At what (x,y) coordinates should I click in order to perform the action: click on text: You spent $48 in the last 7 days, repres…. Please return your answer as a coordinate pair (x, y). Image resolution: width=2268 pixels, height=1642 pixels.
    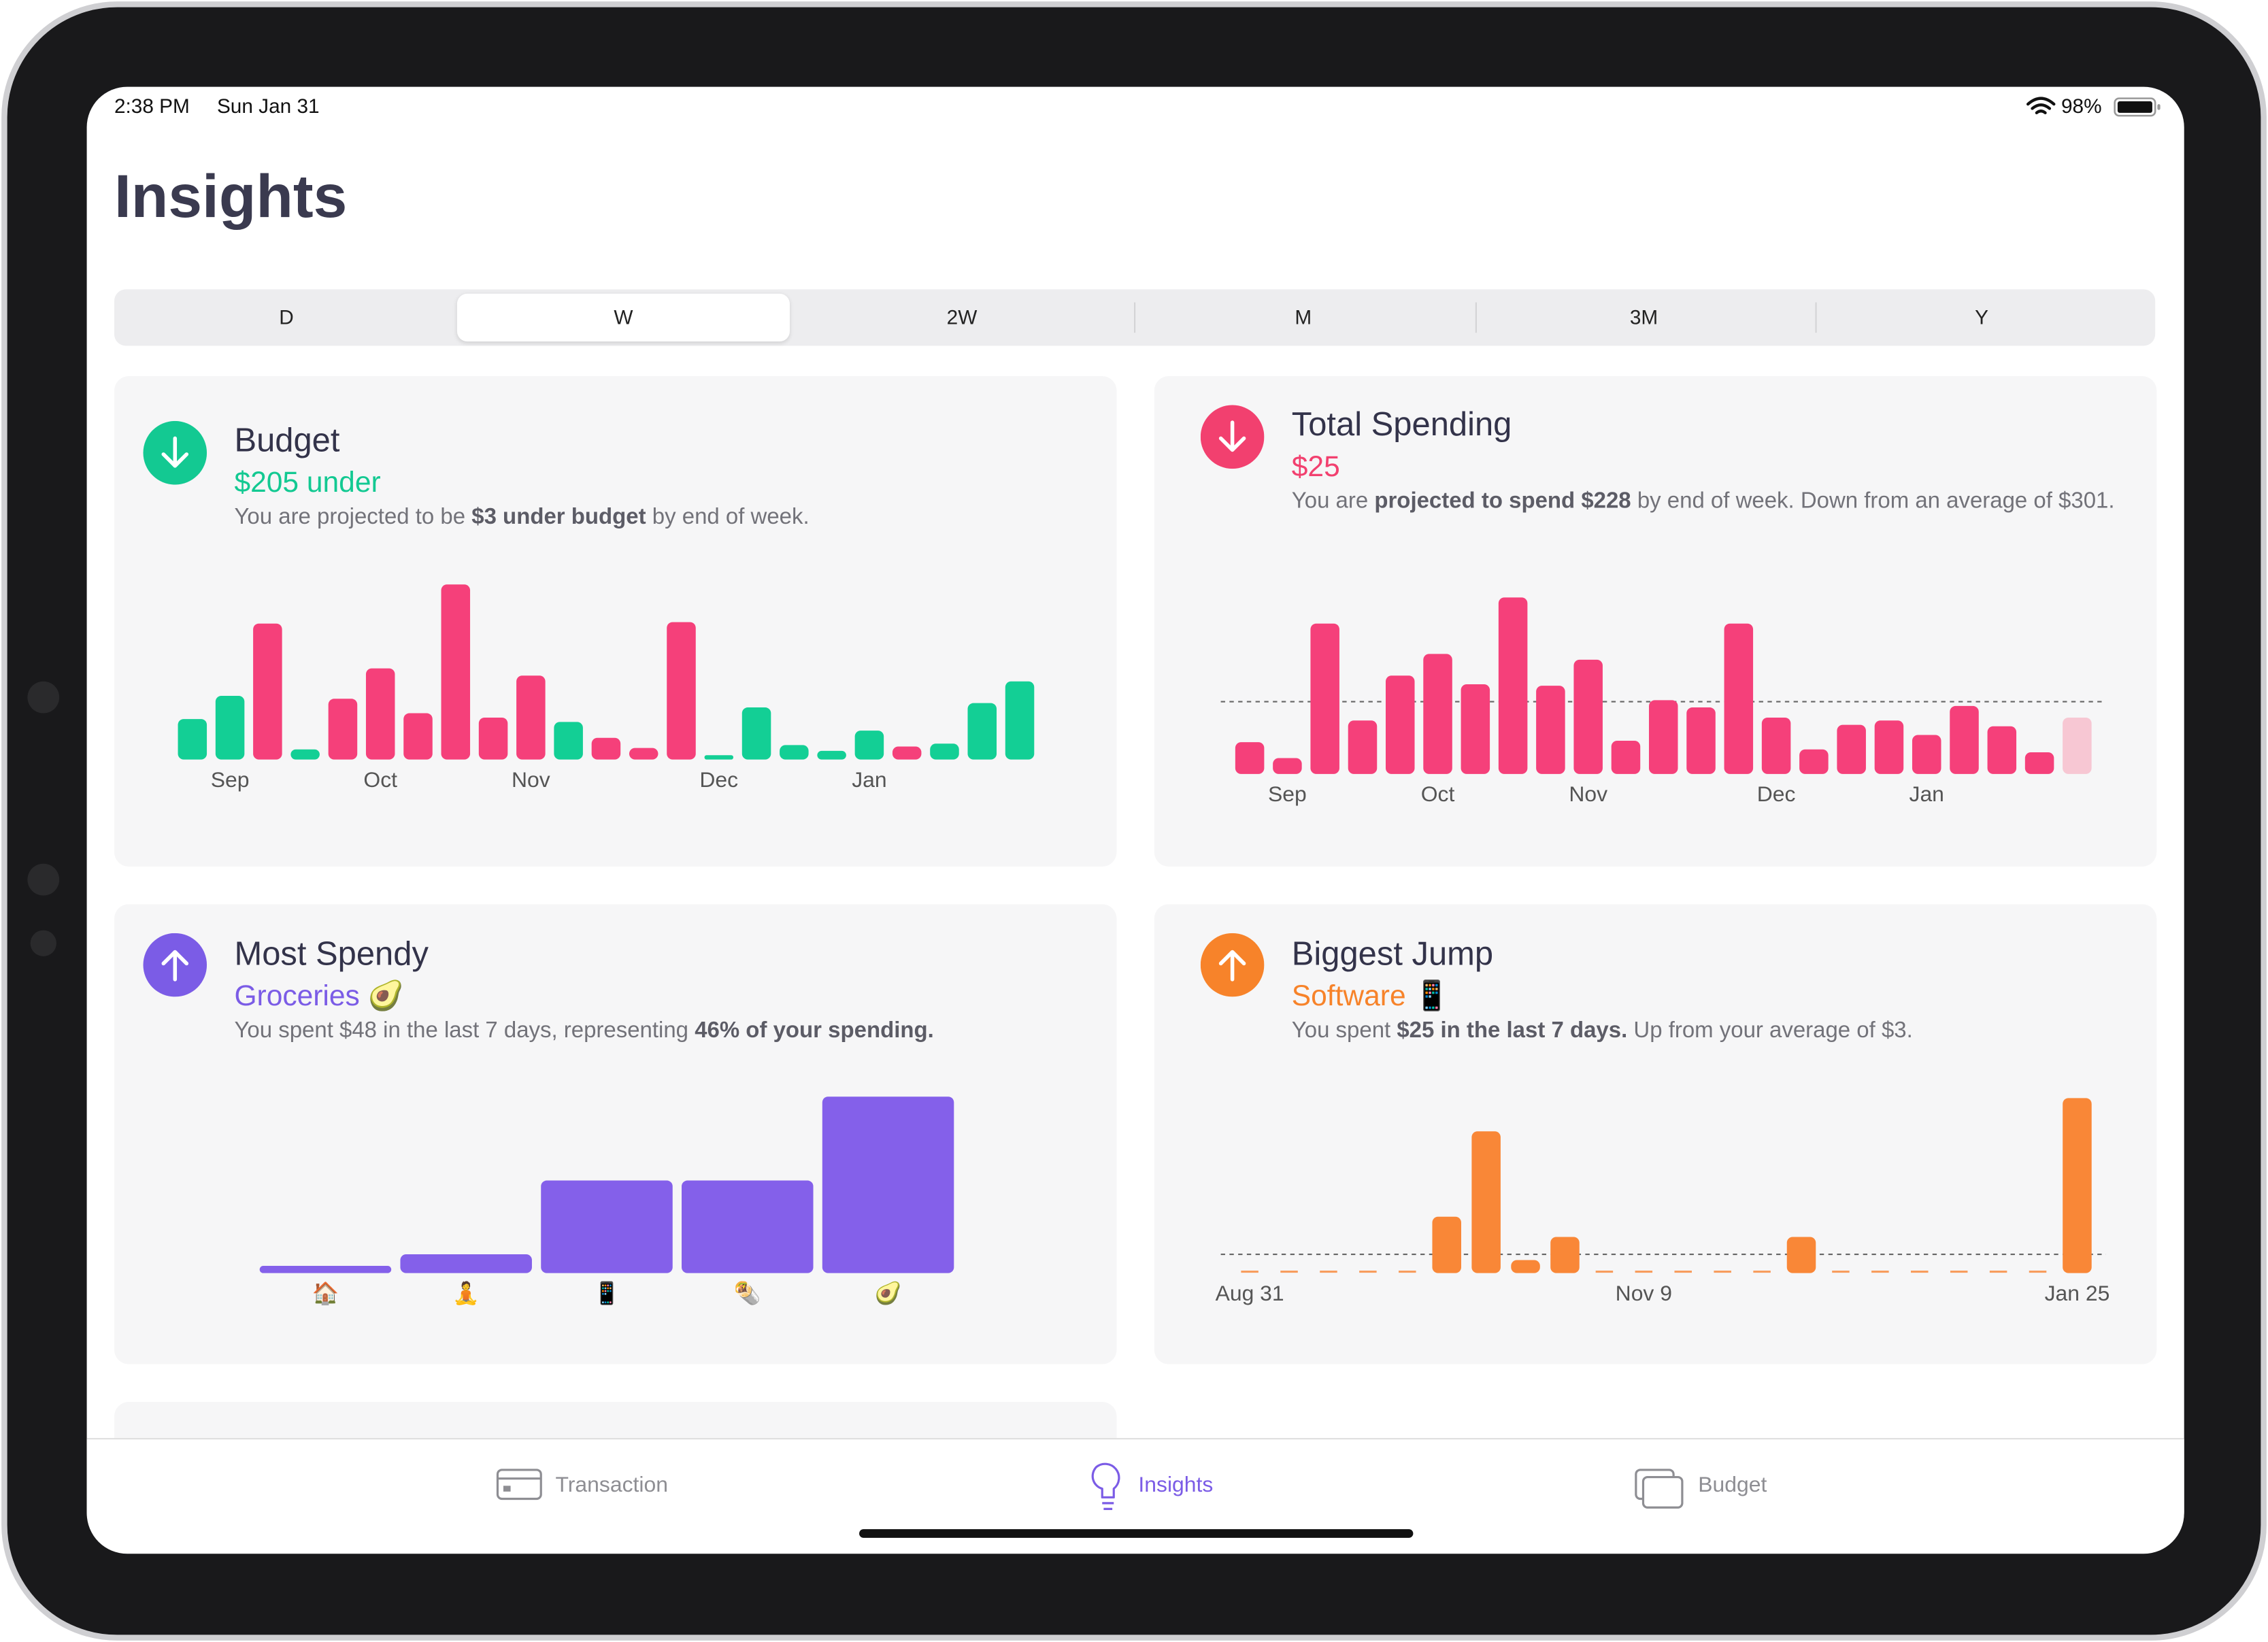
    Looking at the image, I should click on (465, 1030).